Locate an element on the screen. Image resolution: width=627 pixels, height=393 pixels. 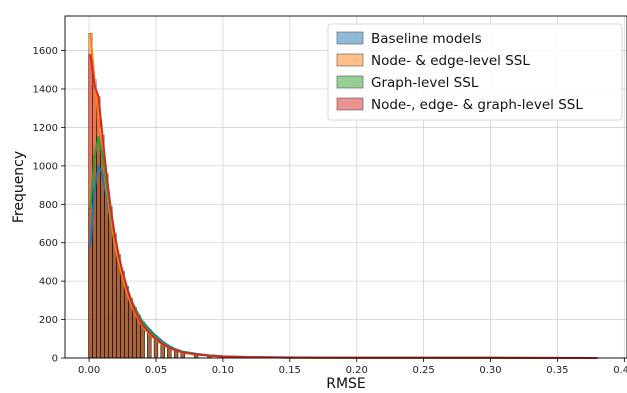
x-tick-label: 0.00 is located at coordinates (89, 370).